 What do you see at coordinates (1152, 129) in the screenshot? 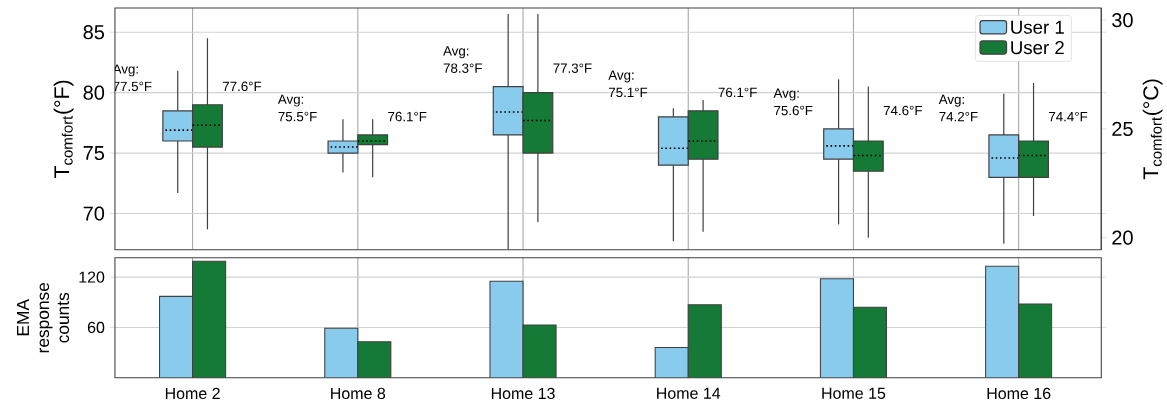
I see `y2-axis-title: T$_{comfort}$(°C)` at bounding box center [1152, 129].